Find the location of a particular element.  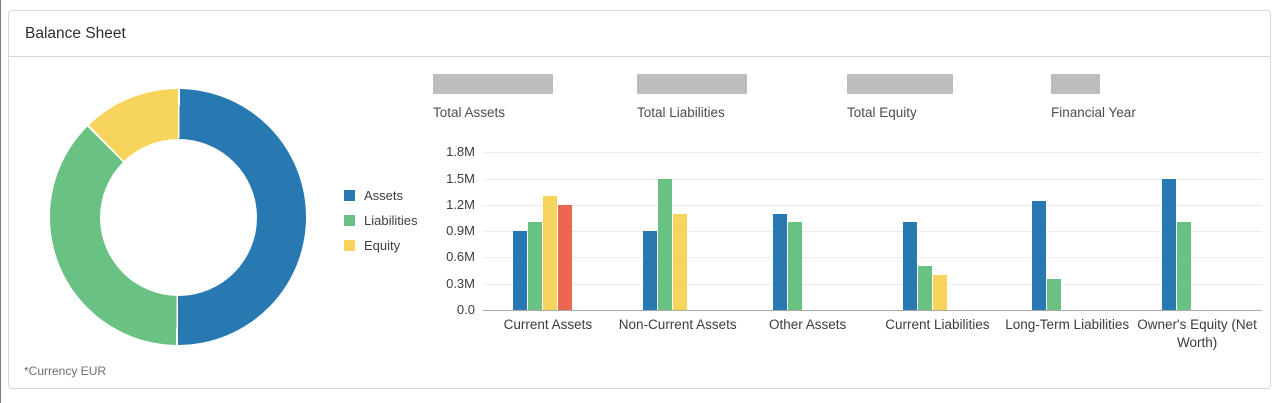

liabilities-swatch-icon is located at coordinates (349, 220).